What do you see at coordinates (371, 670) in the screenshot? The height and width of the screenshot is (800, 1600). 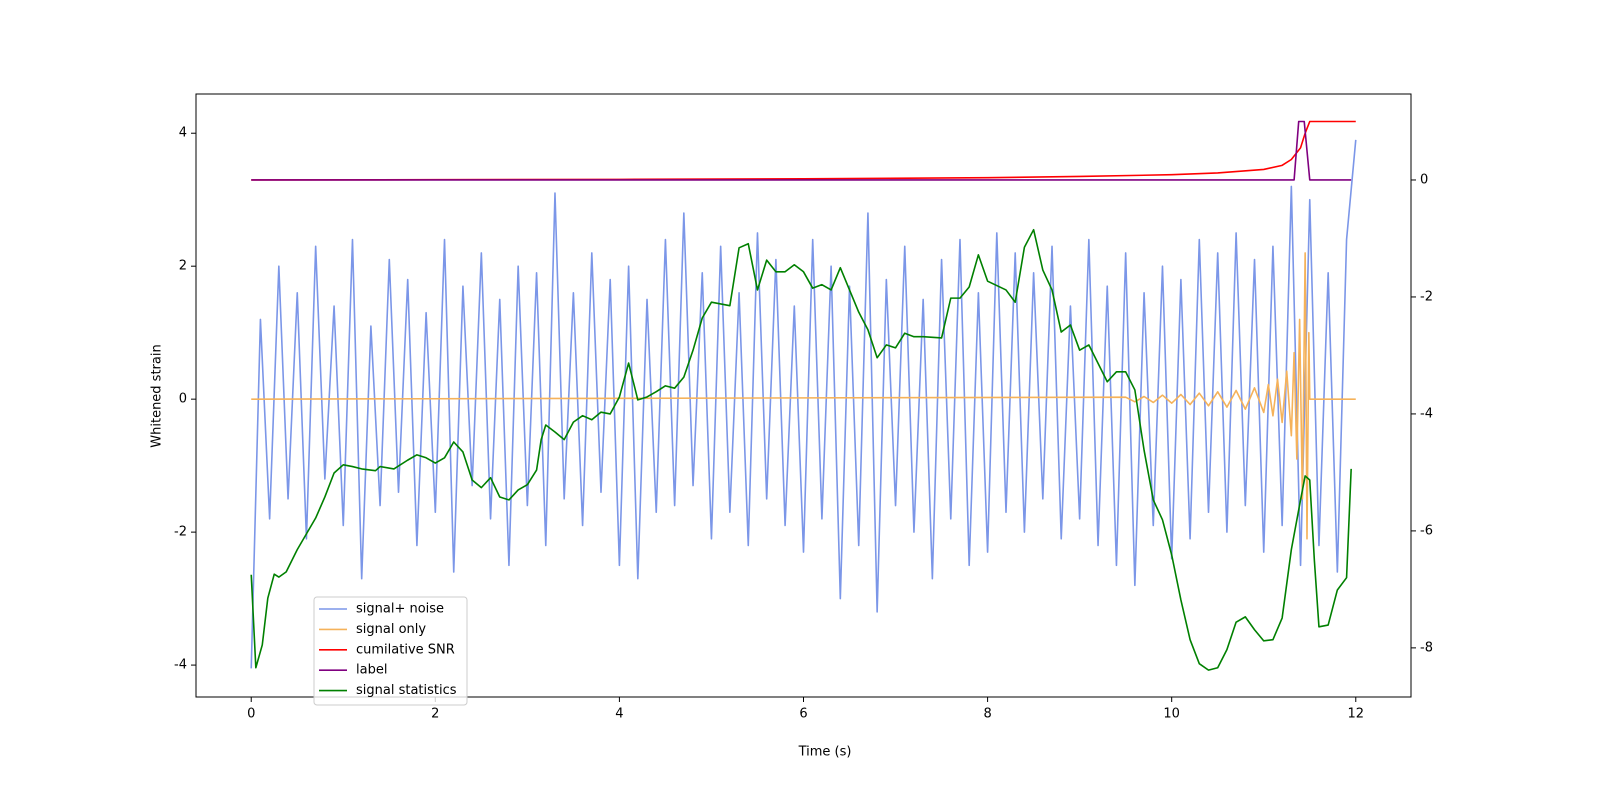 I see `legend-label: label` at bounding box center [371, 670].